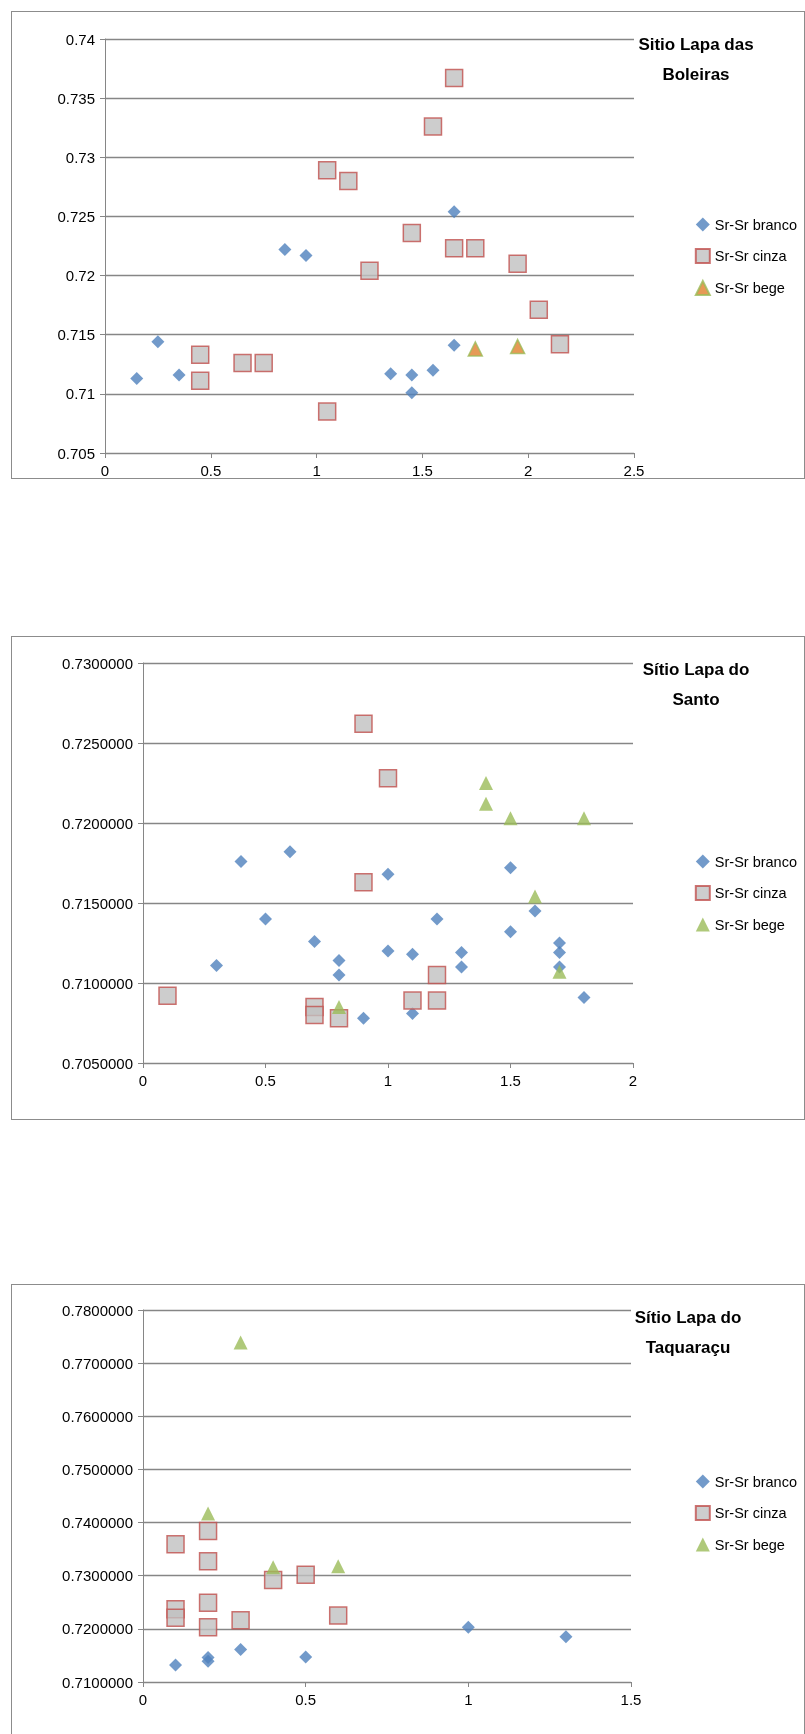 This screenshot has width=805, height=1734. I want to click on x-tick-label: 2.5, so click(634, 470).